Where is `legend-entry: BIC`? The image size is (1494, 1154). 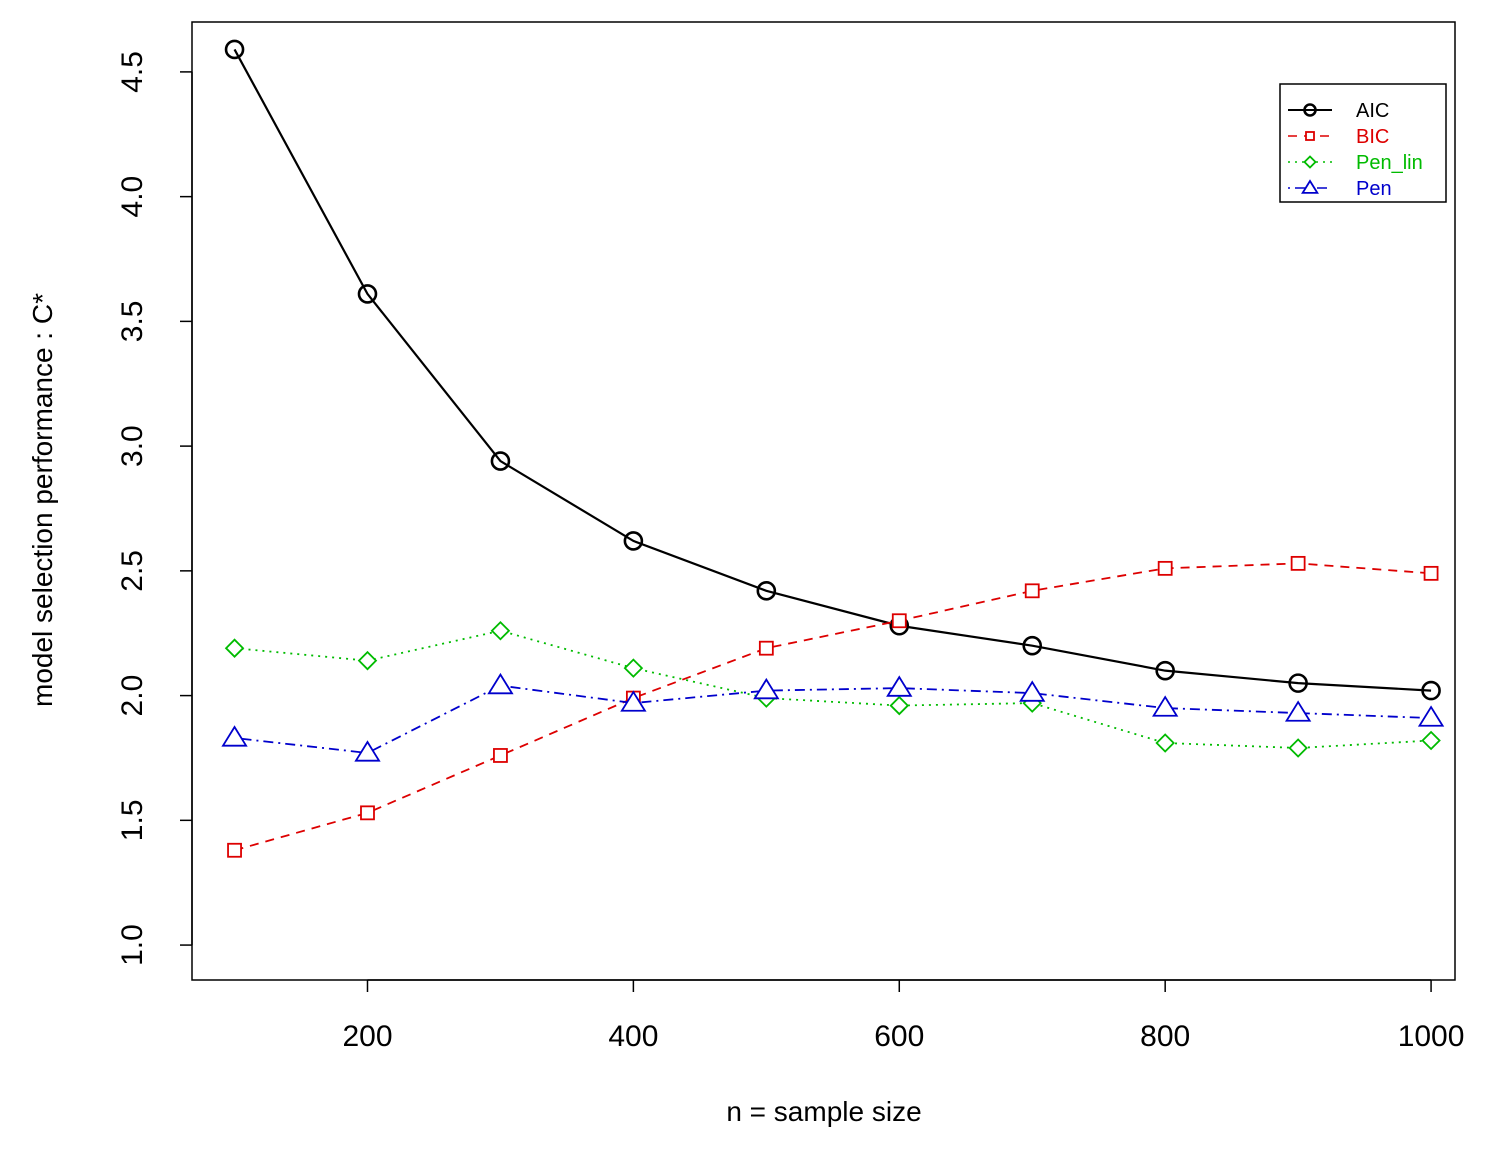
legend-entry: BIC is located at coordinates (1338, 137).